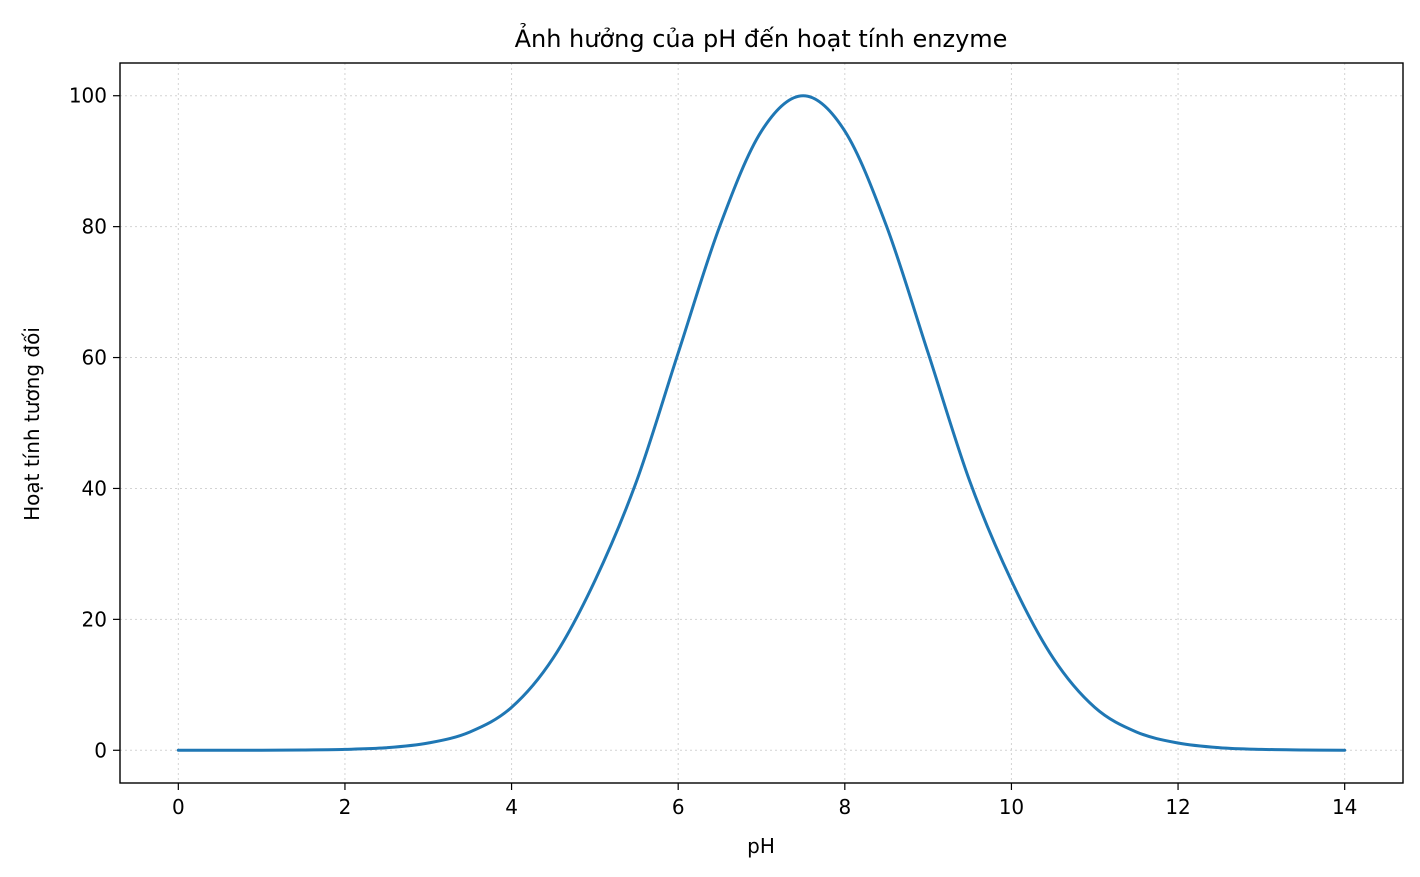 Image resolution: width=1420 pixels, height=877 pixels. I want to click on y-tick-label: 100, so click(88, 96).